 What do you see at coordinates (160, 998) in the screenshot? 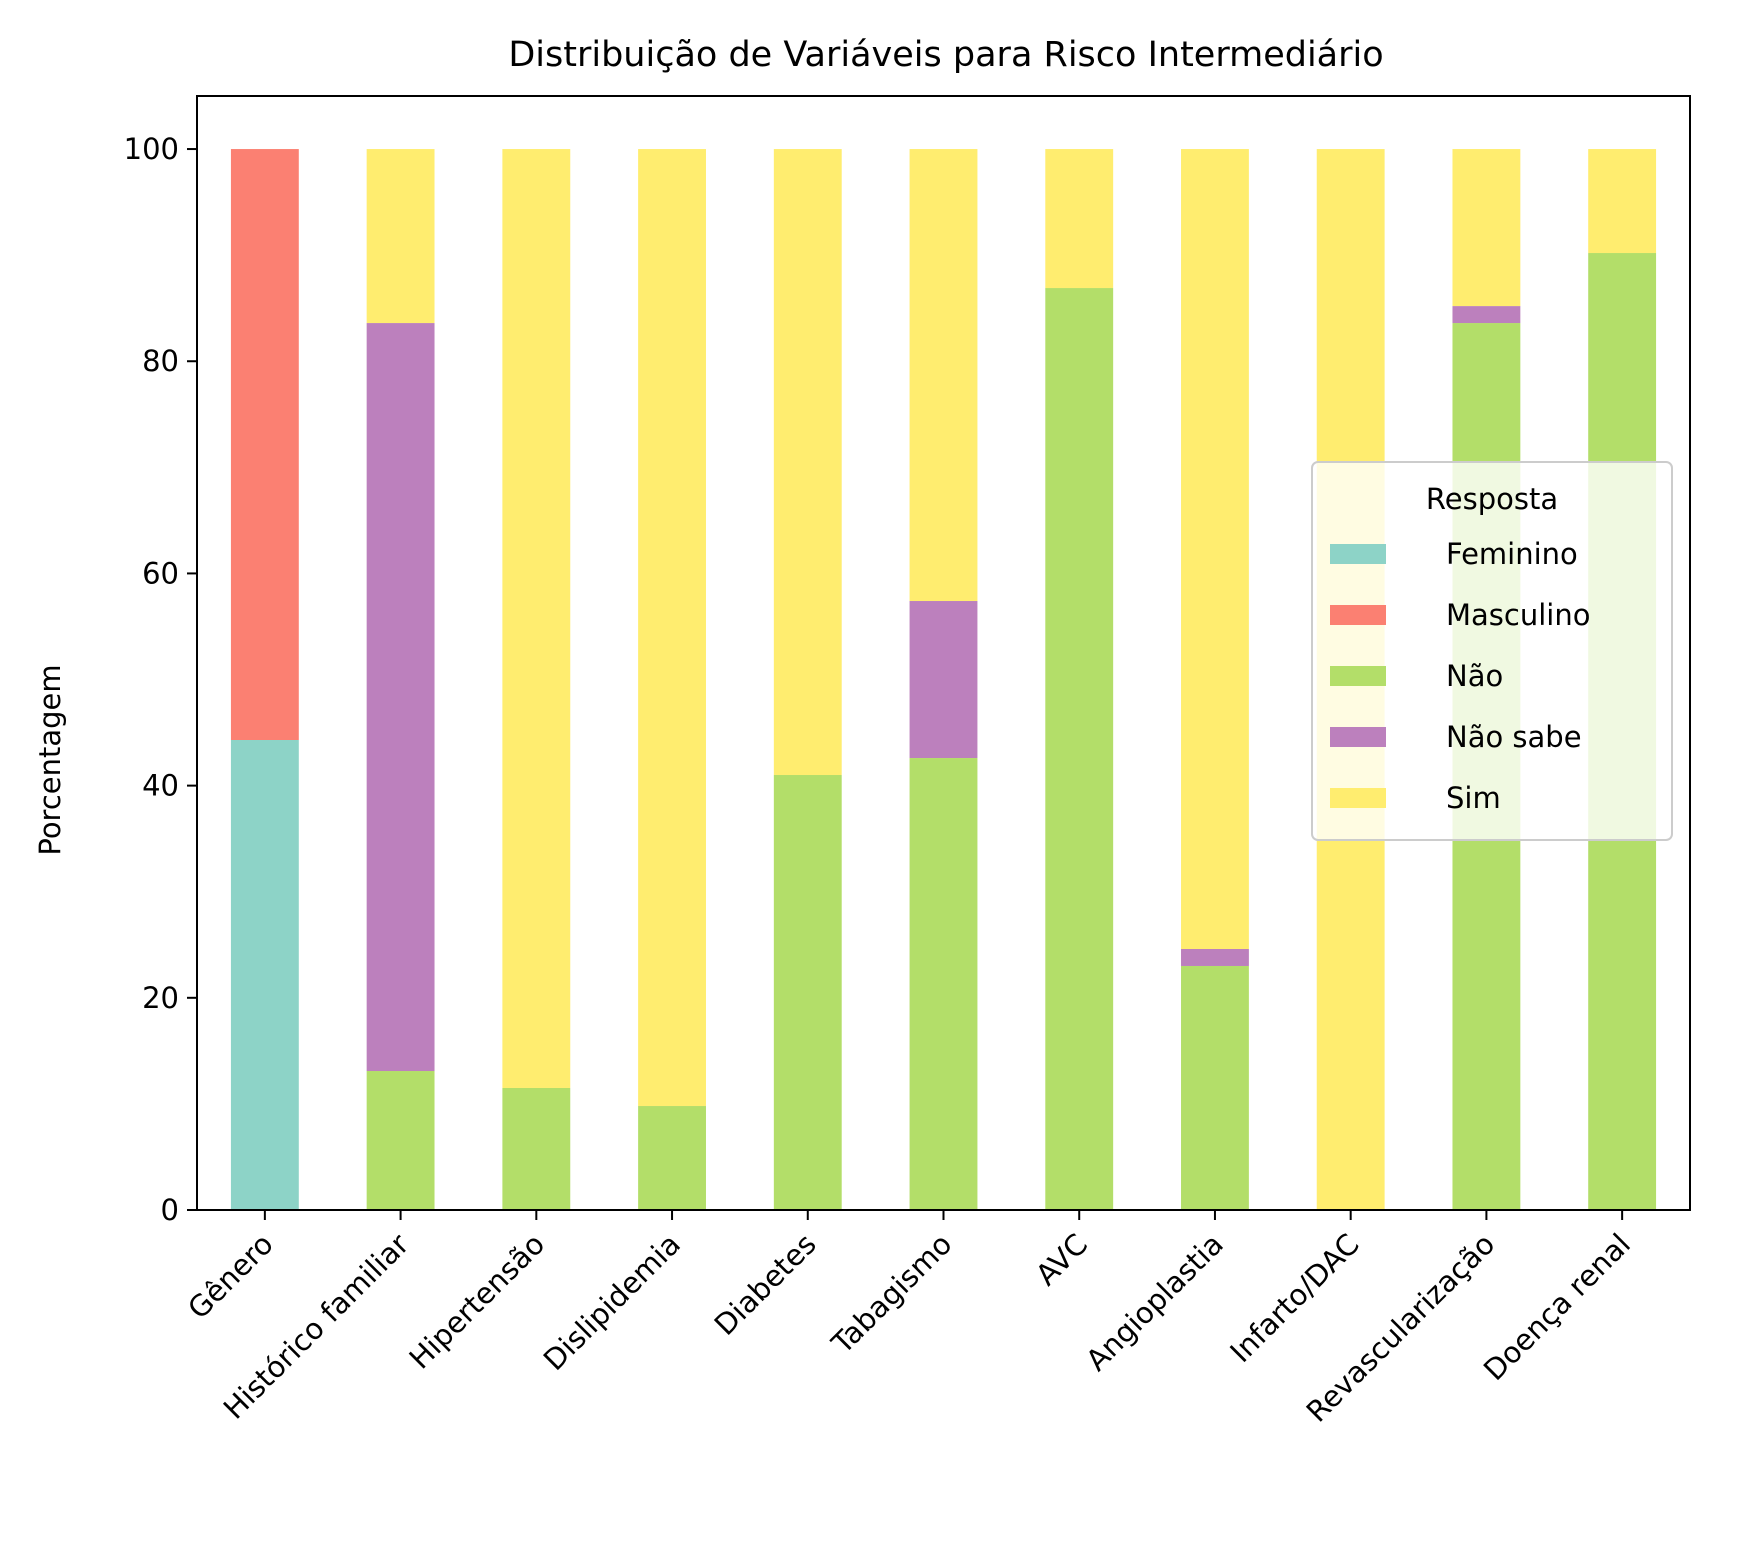
I see `y-tick-label-1: 20` at bounding box center [160, 998].